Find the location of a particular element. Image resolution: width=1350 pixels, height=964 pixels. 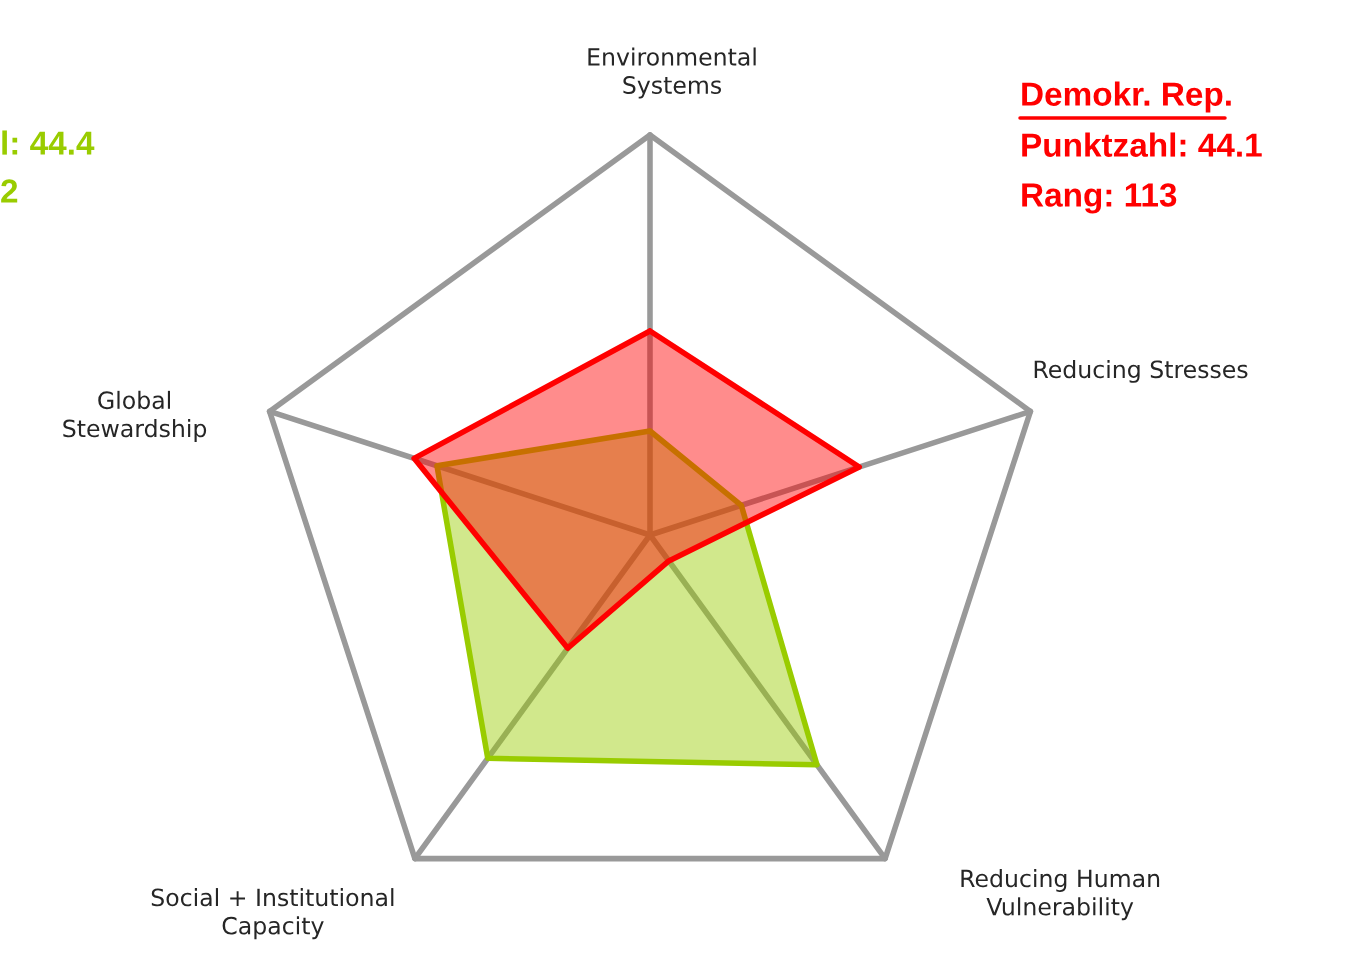

text: 2 is located at coordinates (9, 191).